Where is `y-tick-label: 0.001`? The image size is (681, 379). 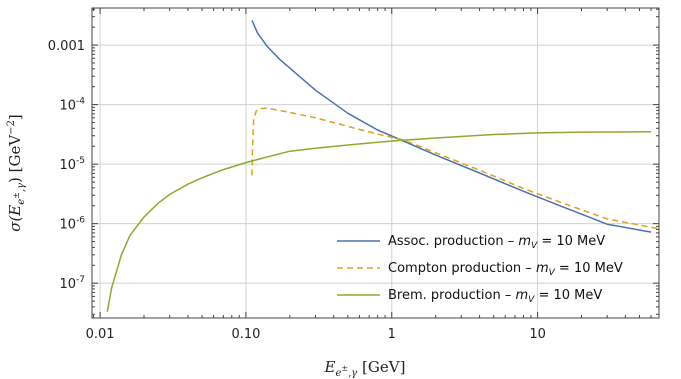
y-tick-label: 0.001 is located at coordinates (66, 46).